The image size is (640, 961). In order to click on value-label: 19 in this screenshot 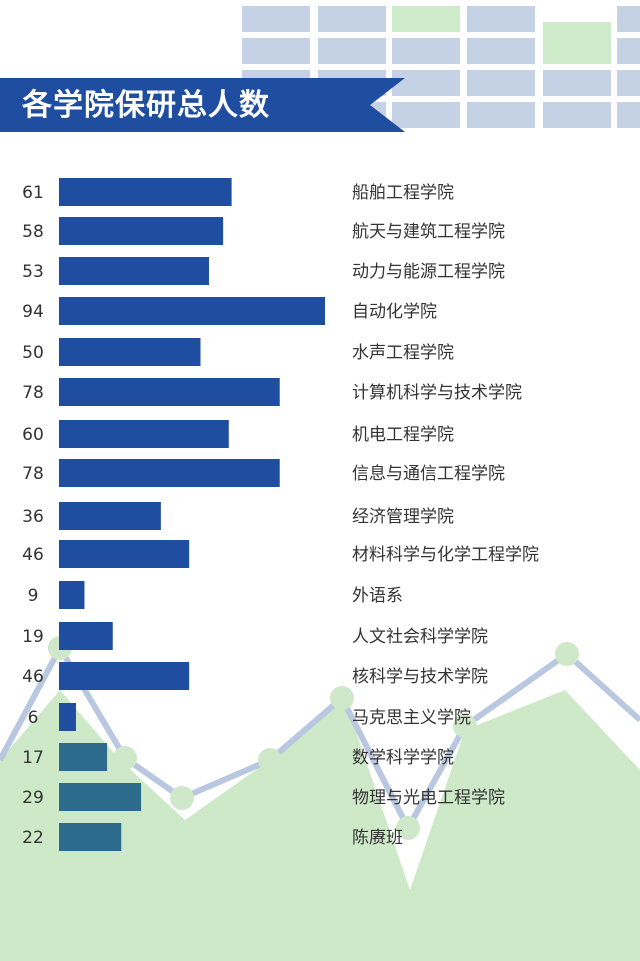, I will do `click(33, 637)`.